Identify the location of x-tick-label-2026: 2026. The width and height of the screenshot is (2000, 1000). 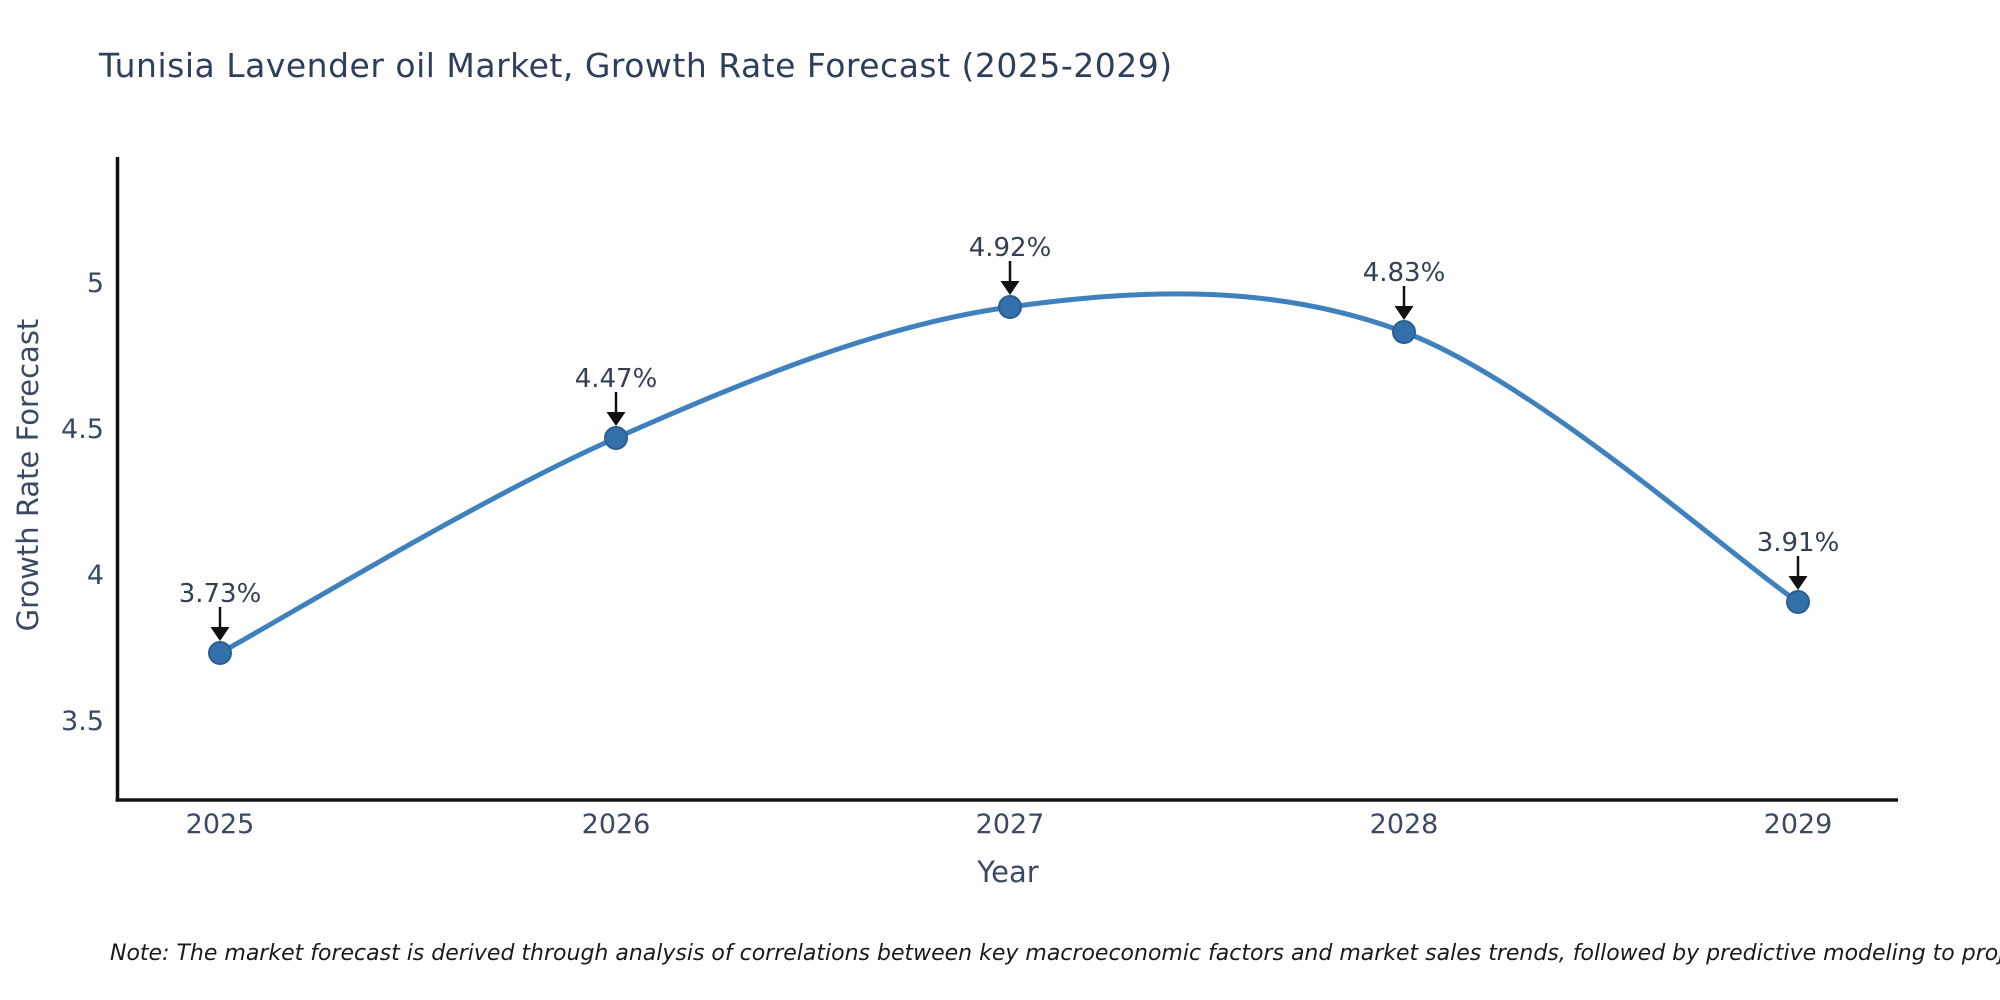
(616, 824).